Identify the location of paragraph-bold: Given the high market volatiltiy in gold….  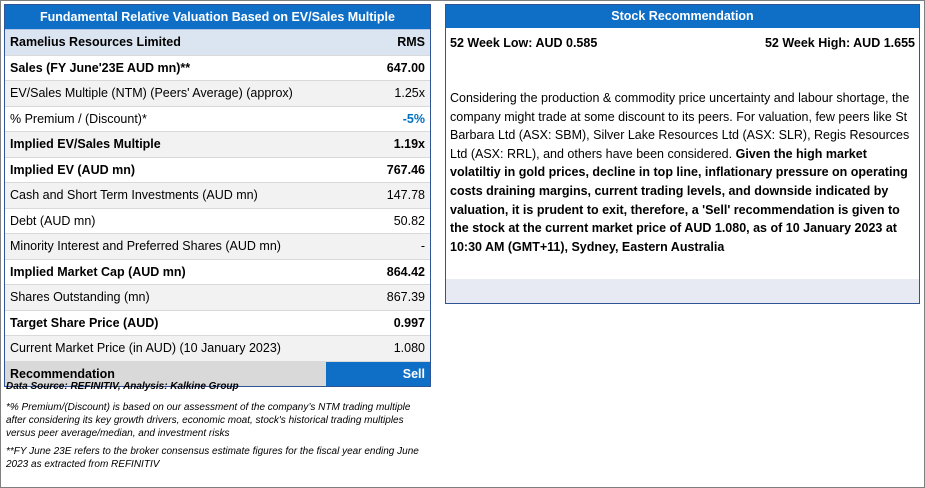
(679, 200).